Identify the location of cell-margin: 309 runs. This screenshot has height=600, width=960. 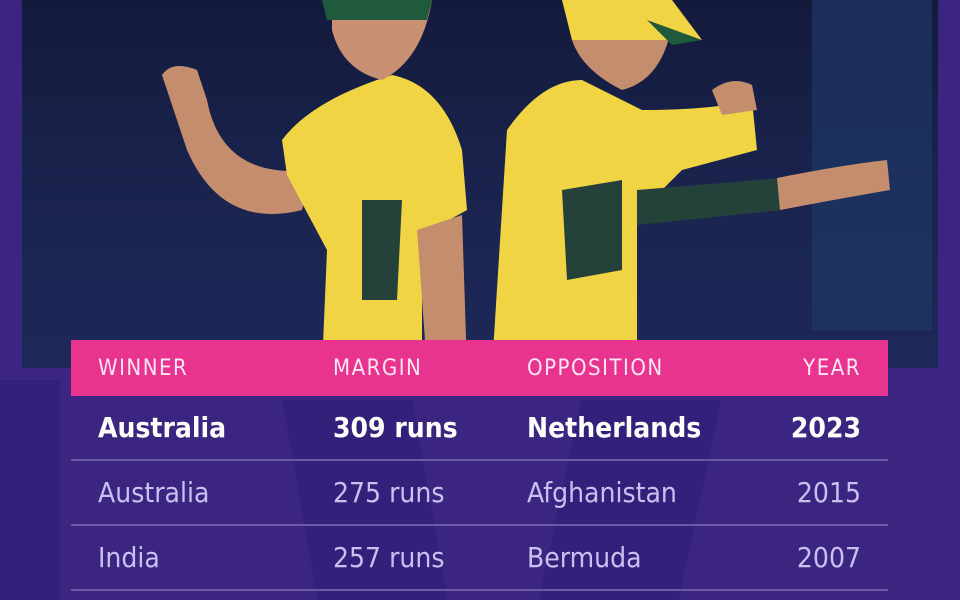
(395, 427).